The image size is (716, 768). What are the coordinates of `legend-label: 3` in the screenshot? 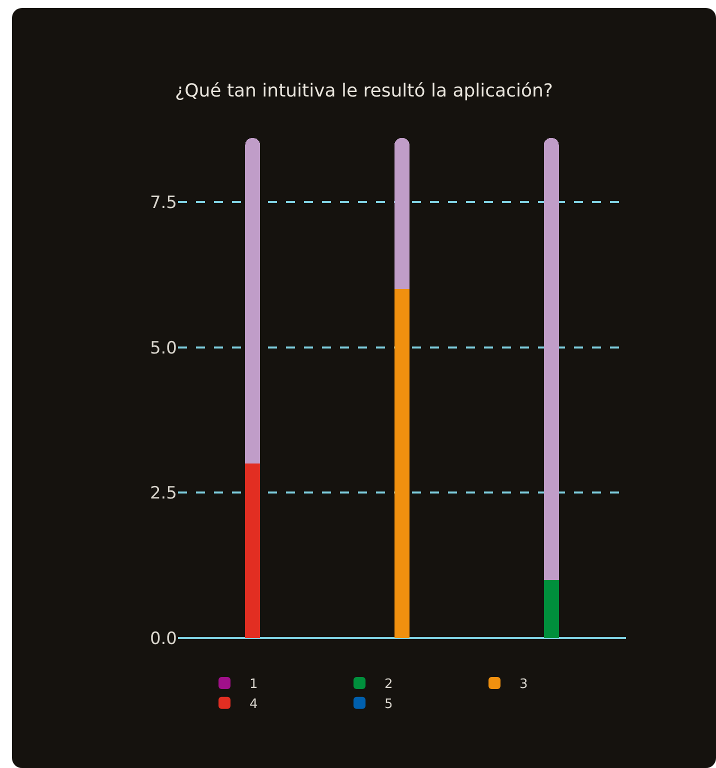 It's located at (524, 684).